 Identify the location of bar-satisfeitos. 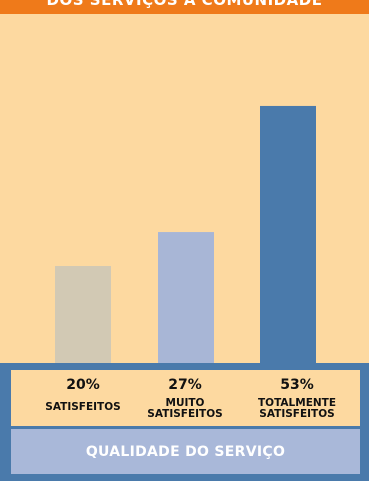
(83, 314).